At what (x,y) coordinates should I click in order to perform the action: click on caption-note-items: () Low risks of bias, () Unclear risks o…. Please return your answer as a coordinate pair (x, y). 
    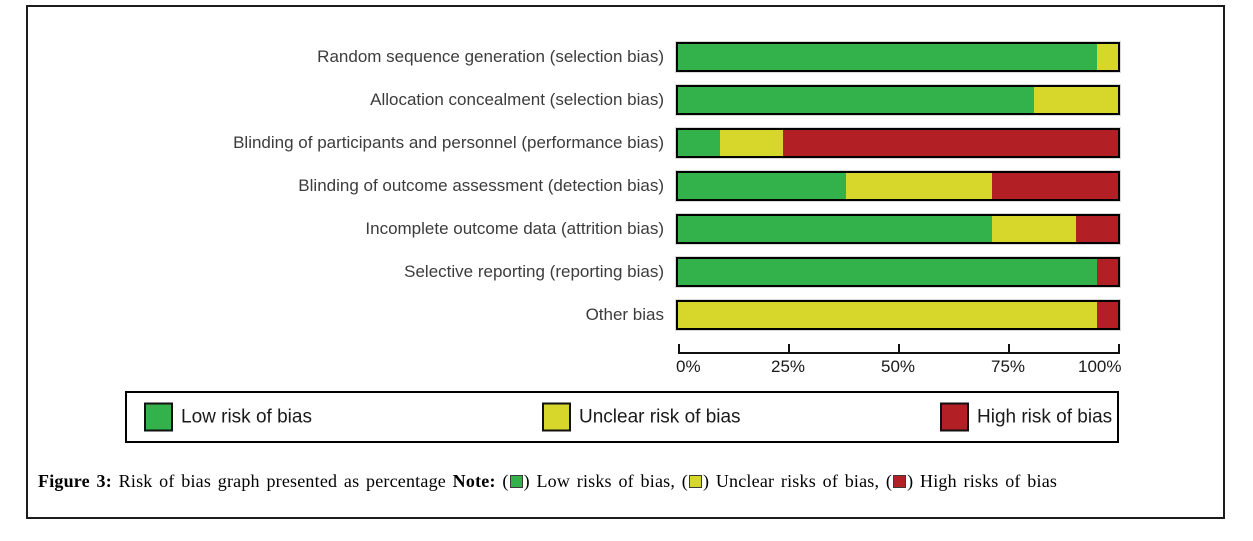
    Looking at the image, I should click on (780, 481).